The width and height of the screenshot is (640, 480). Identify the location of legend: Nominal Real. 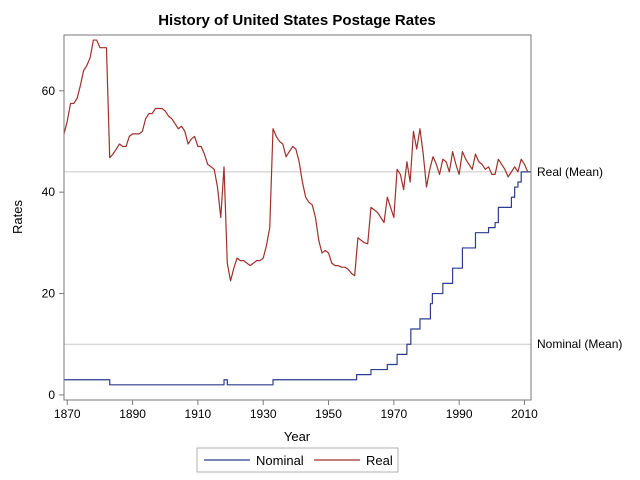
(298, 460).